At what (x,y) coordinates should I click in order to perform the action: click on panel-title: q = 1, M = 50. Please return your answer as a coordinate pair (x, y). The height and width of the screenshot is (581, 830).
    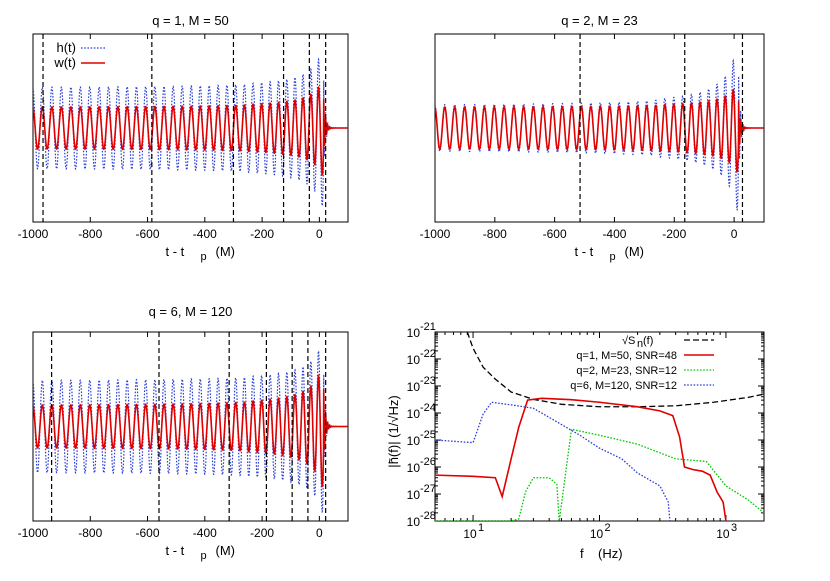
    Looking at the image, I should click on (190, 20).